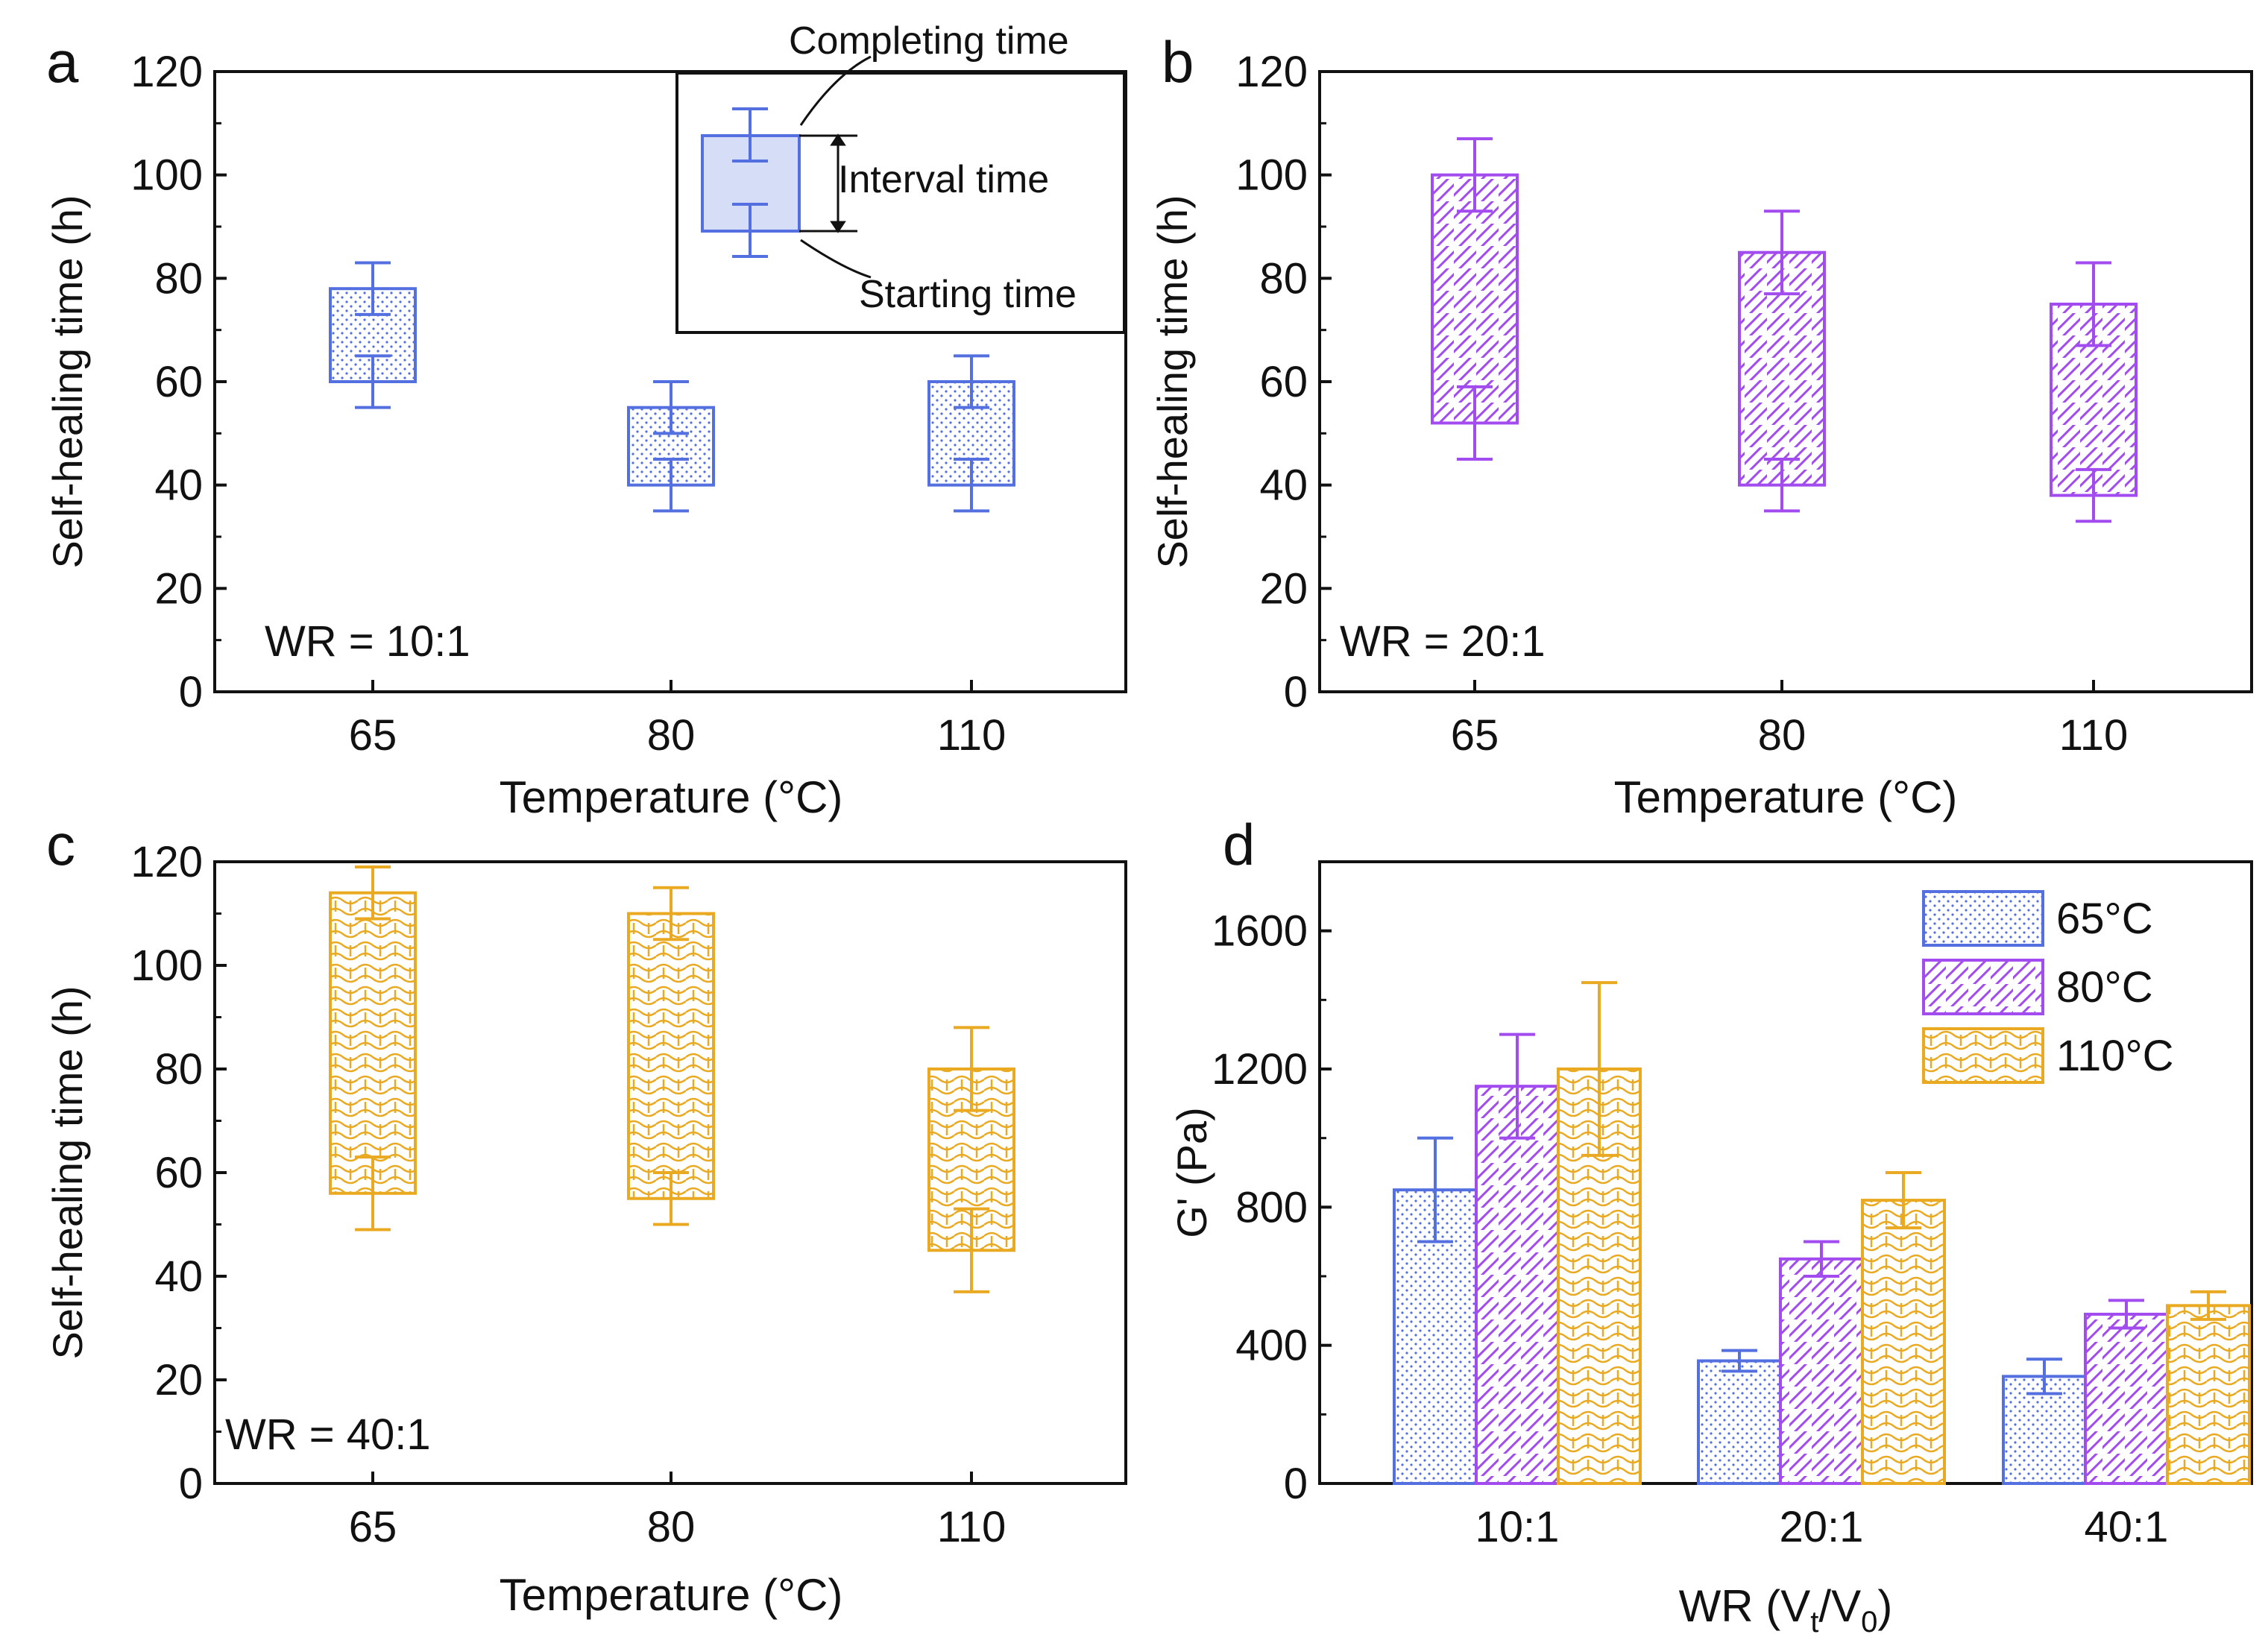 The height and width of the screenshot is (1643, 2268). I want to click on x-tick-label: 40:1, so click(2127, 1527).